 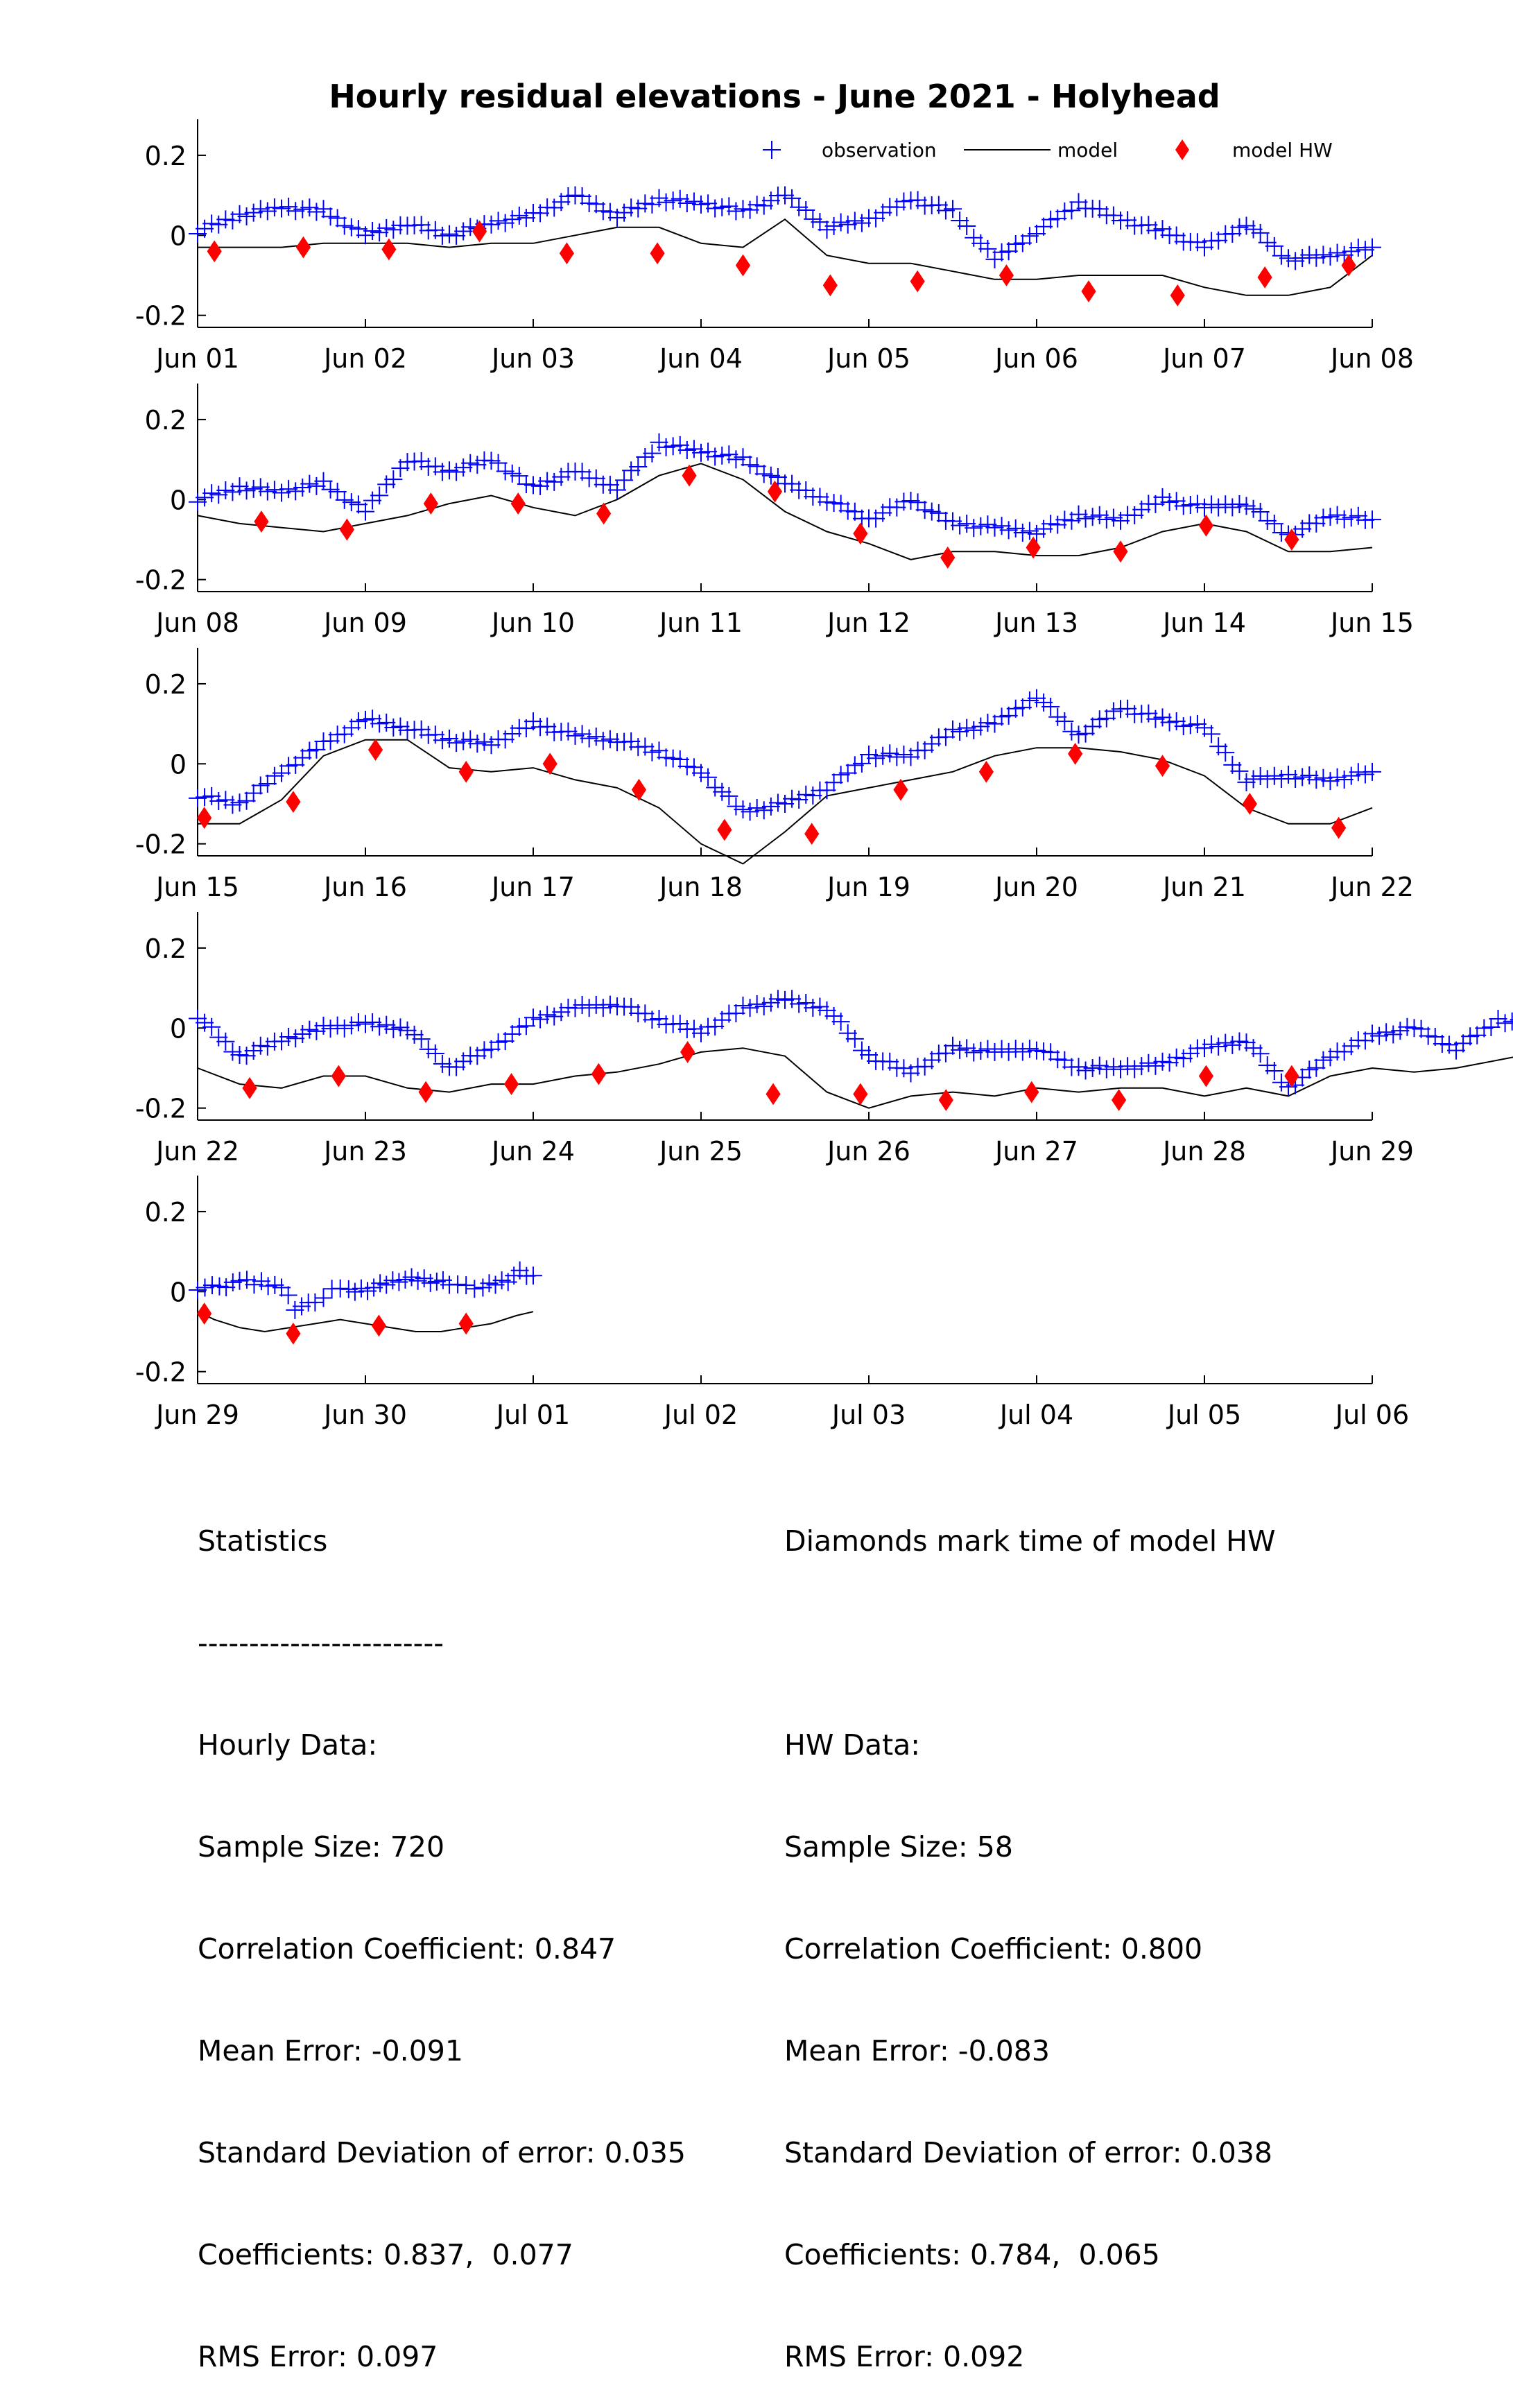 I want to click on stats-sample-size: Sample Size: 720, so click(x=321, y=1847).